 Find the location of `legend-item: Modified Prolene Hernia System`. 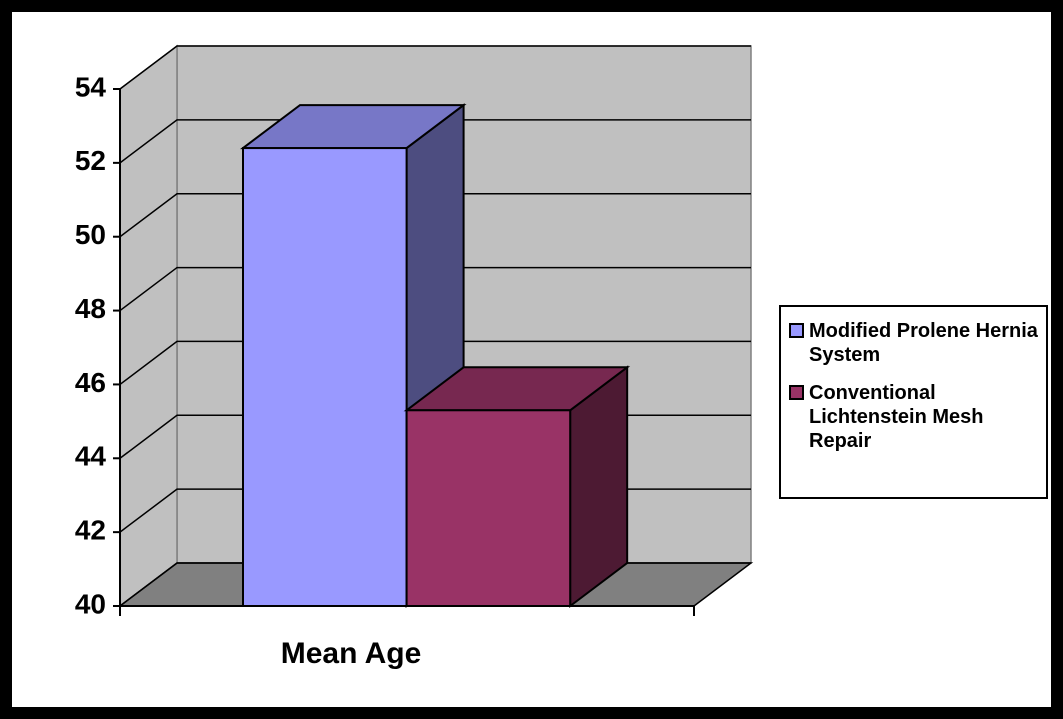

legend-item: Modified Prolene Hernia System is located at coordinates (914, 343).